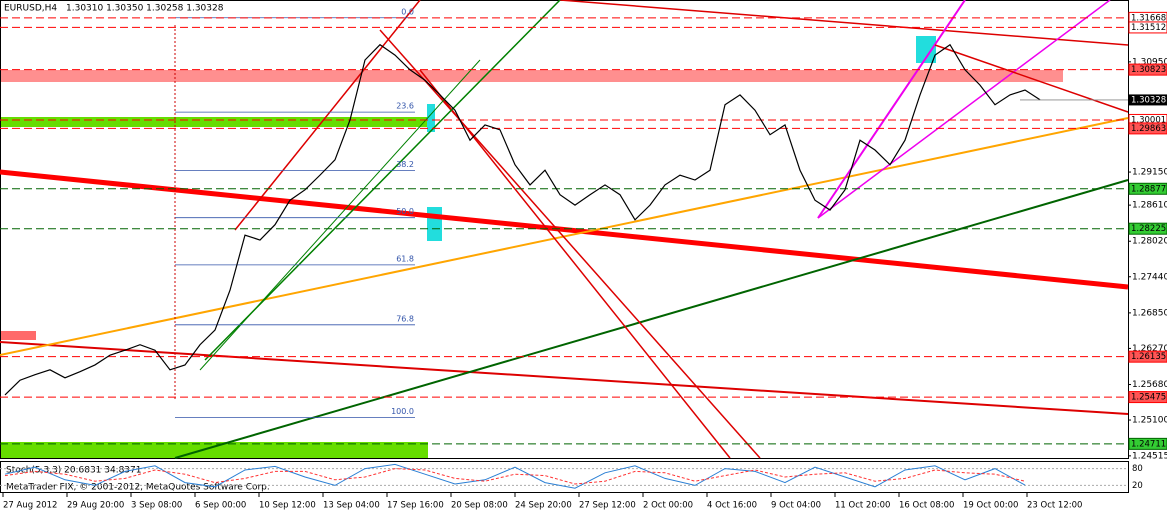 Image resolution: width=1167 pixels, height=513 pixels. I want to click on x-tick-label: 3 Sep 08:00, so click(156, 506).